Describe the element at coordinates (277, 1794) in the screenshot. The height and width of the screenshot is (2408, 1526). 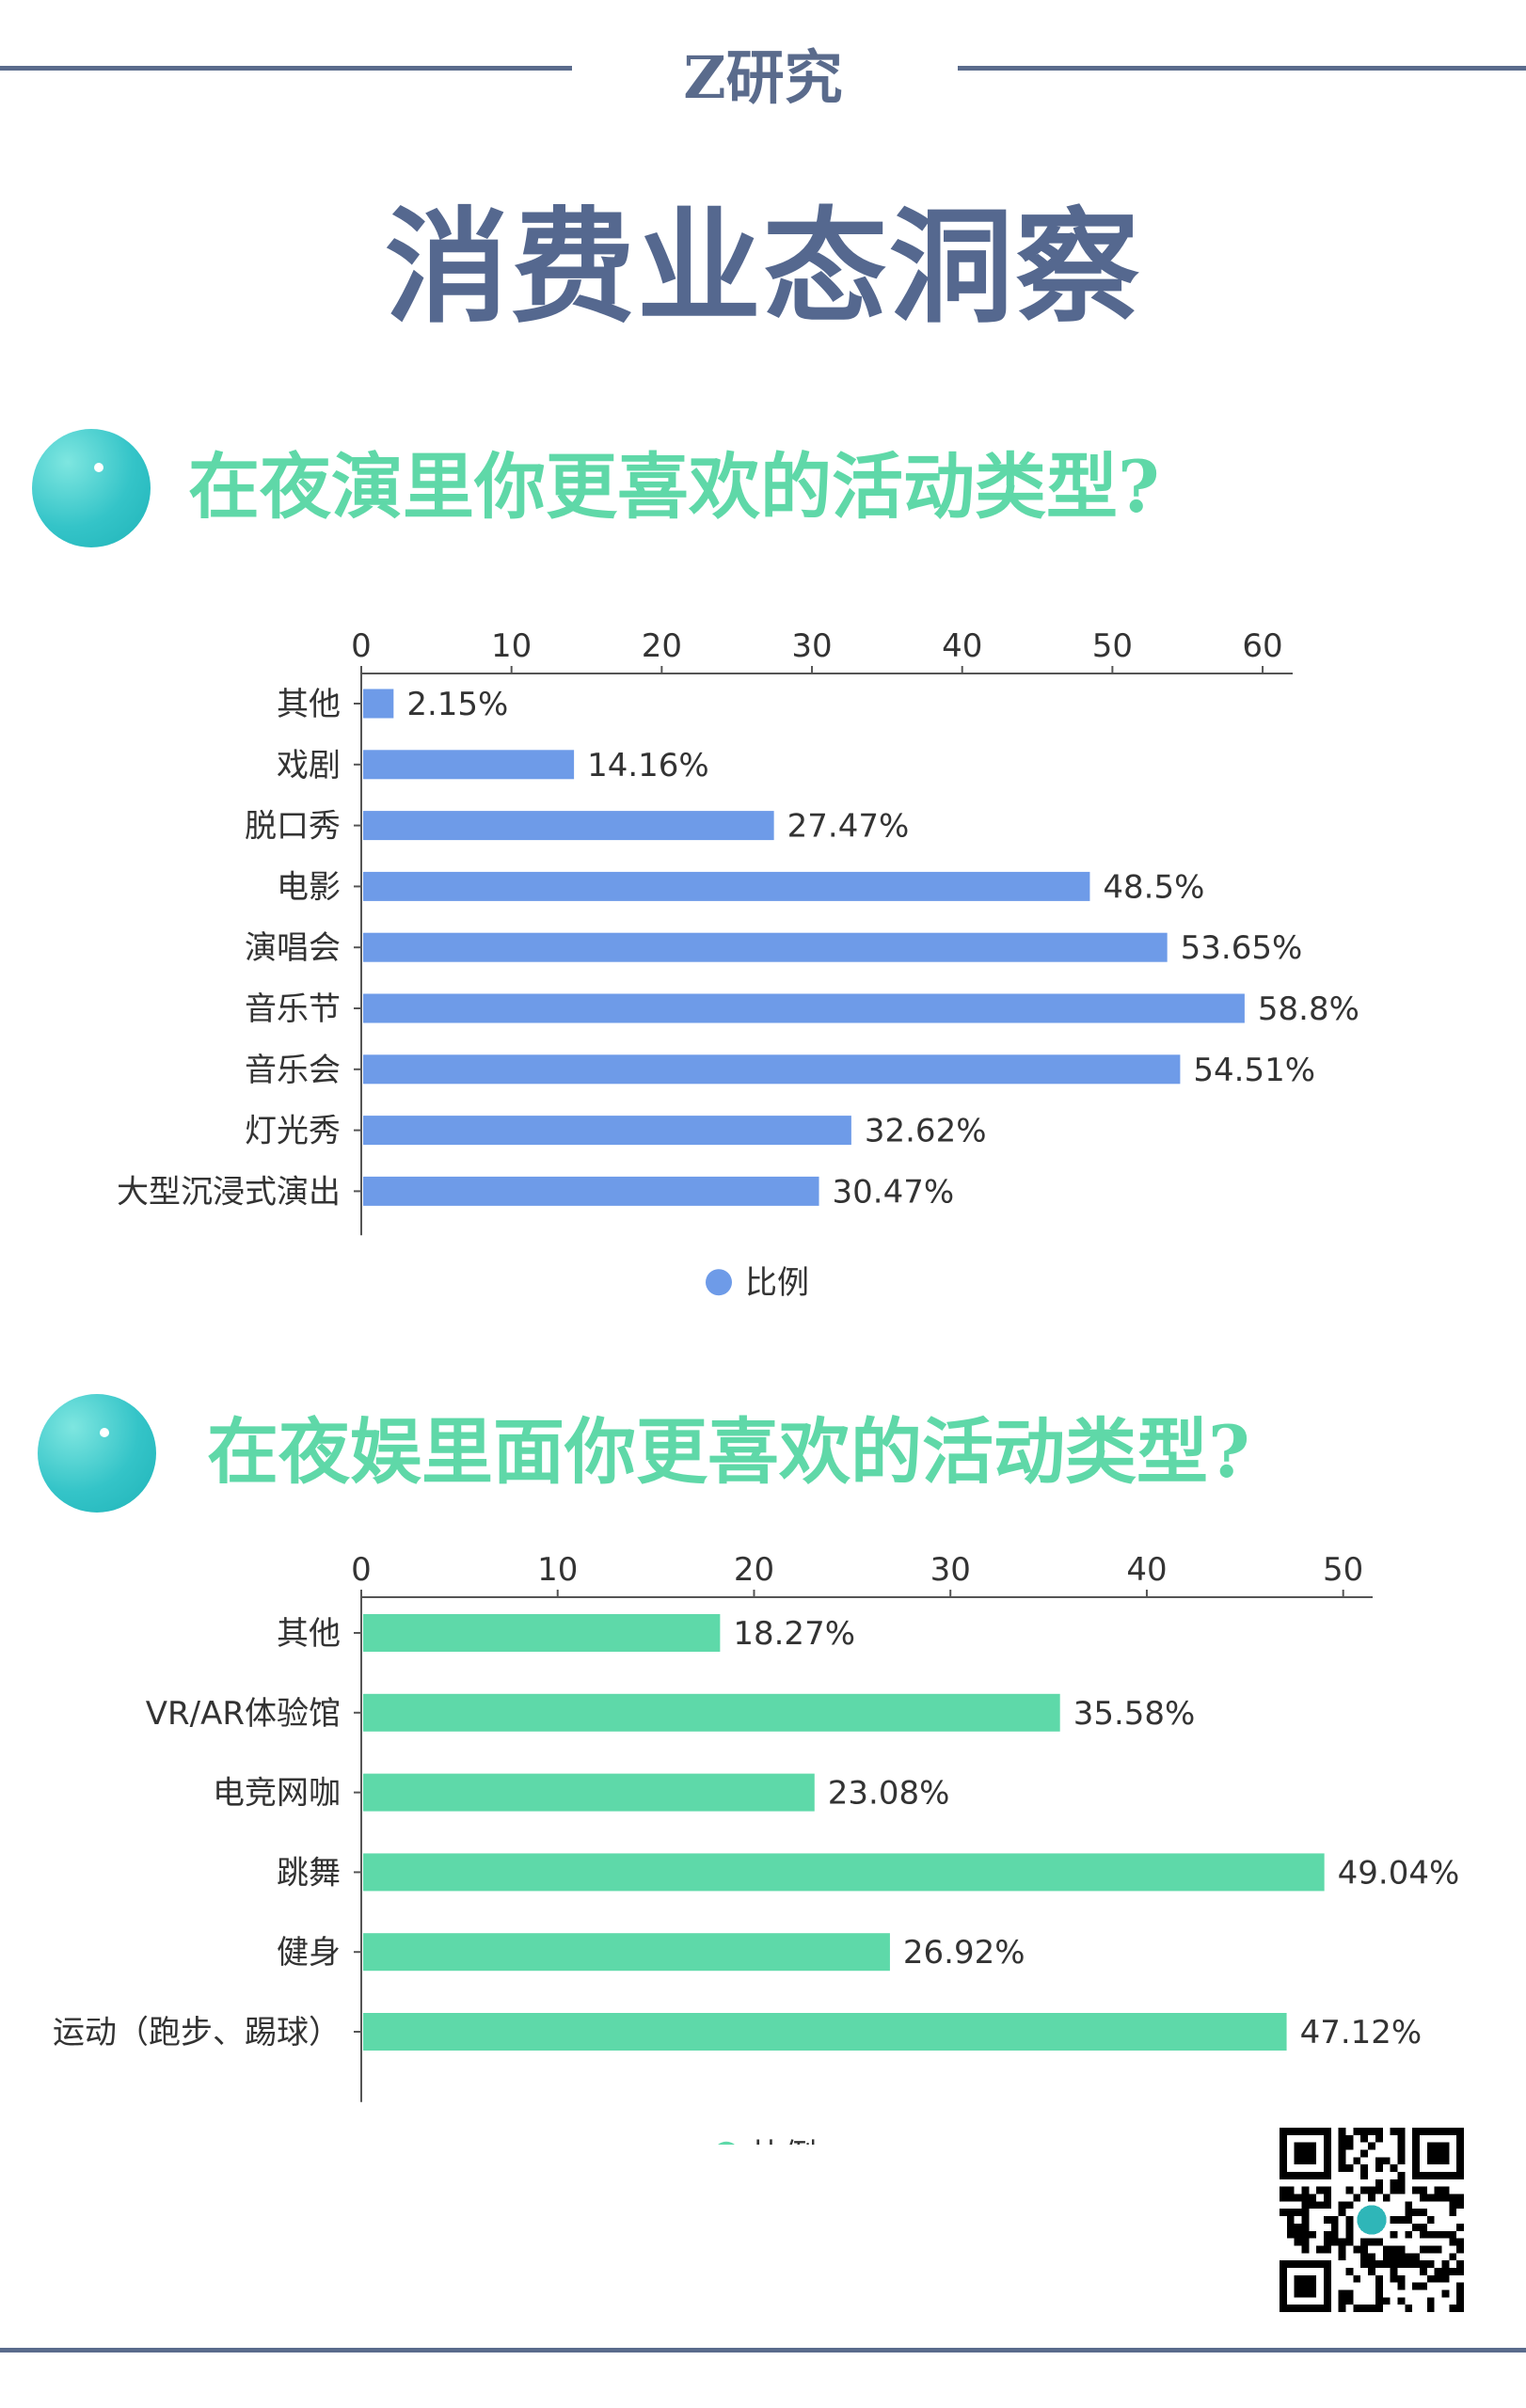
I see `category-label: 电竞网咖` at that location.